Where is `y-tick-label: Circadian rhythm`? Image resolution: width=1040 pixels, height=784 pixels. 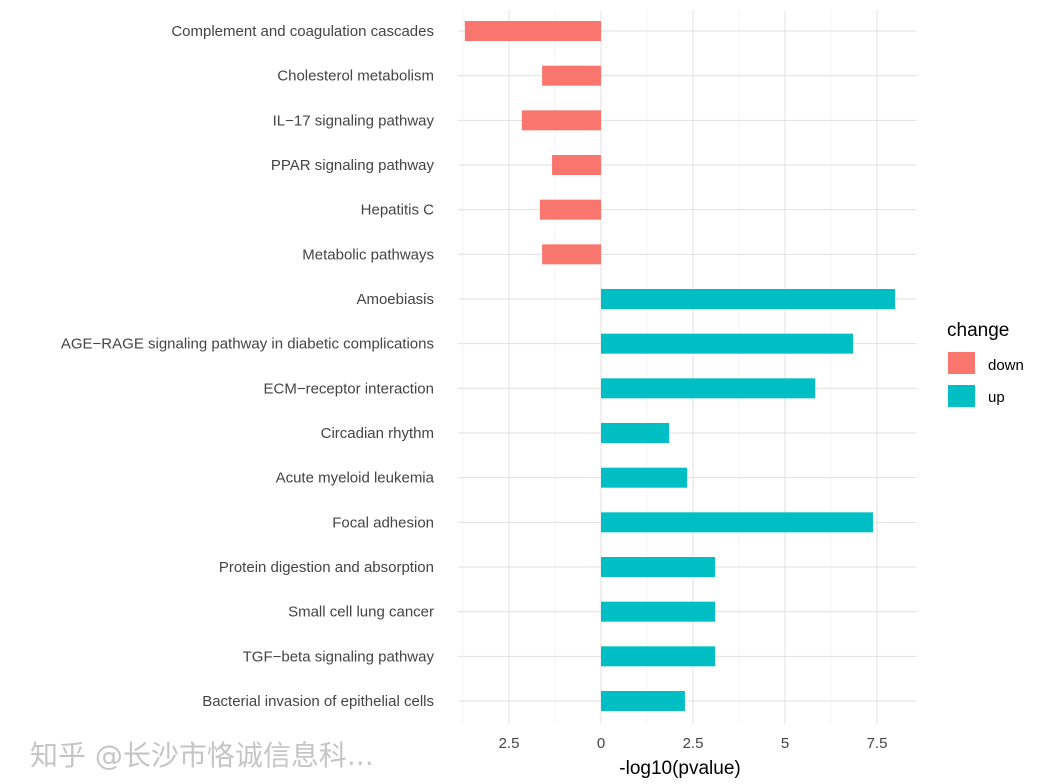
y-tick-label: Circadian rhythm is located at coordinates (377, 433).